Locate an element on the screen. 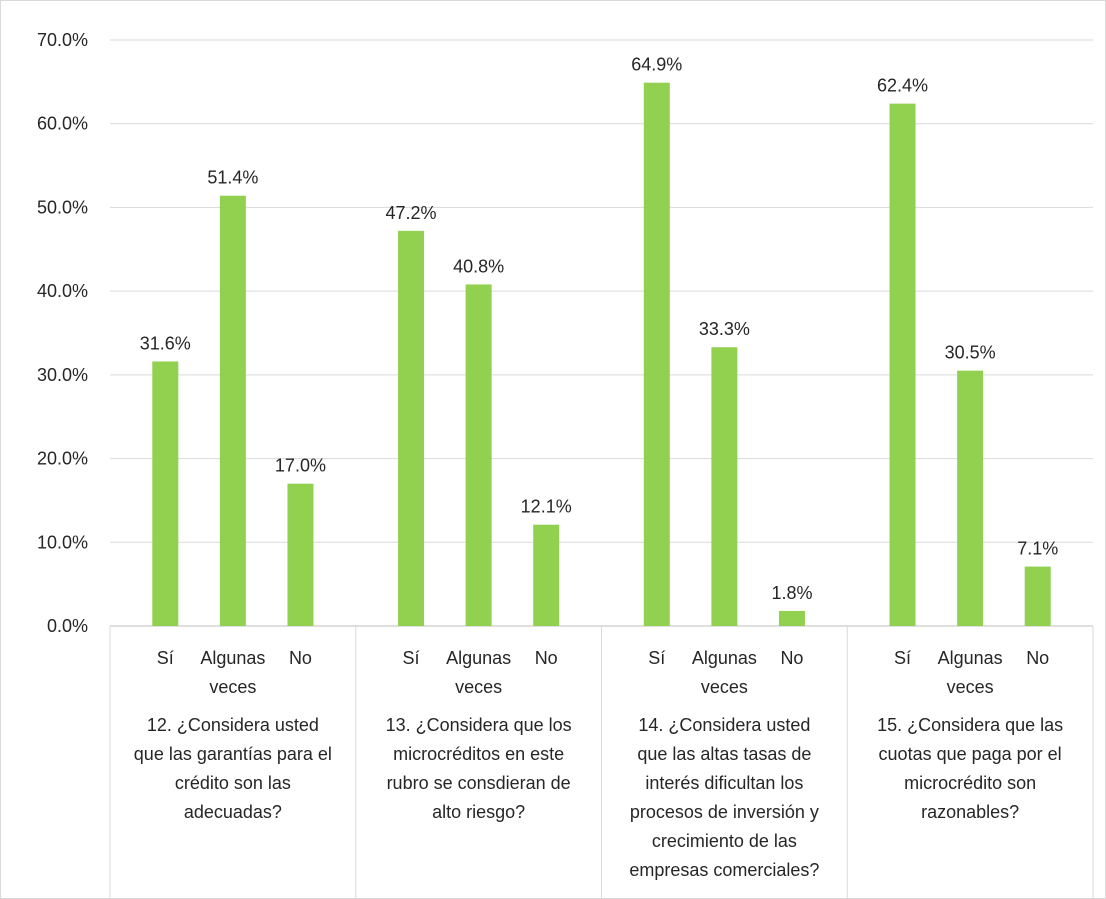 The image size is (1106, 899). y-tick-label: 40.0% is located at coordinates (62, 291).